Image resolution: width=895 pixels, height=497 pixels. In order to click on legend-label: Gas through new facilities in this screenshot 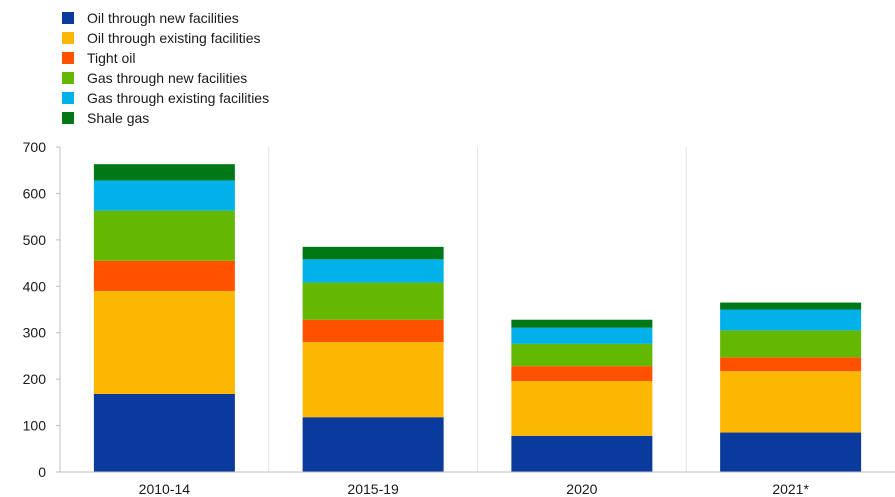, I will do `click(167, 78)`.